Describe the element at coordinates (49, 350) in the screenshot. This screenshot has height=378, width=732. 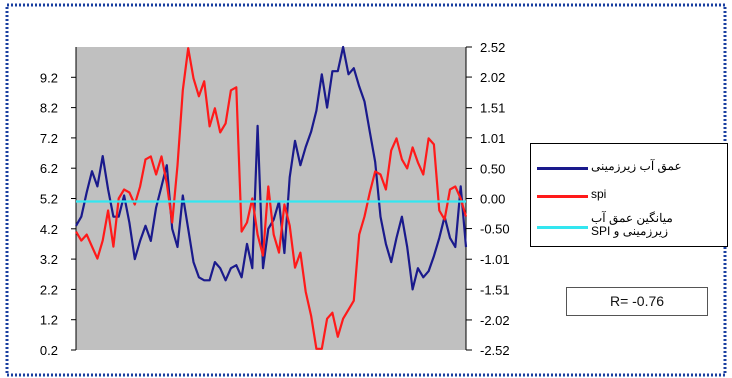
I see `left-tick-label: 0.2` at that location.